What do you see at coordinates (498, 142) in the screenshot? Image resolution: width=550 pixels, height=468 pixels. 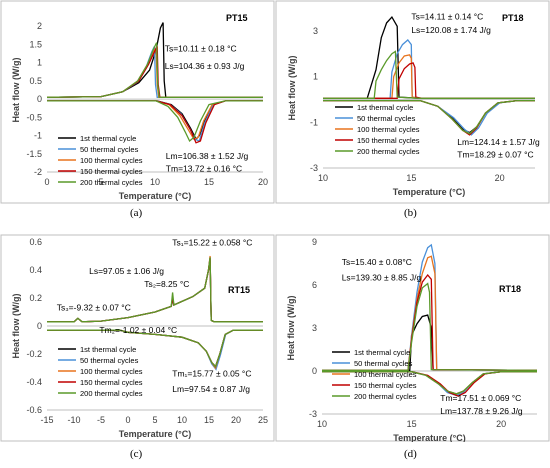 I see `annotation: Lm=124.14 ± 1.57 J/g` at bounding box center [498, 142].